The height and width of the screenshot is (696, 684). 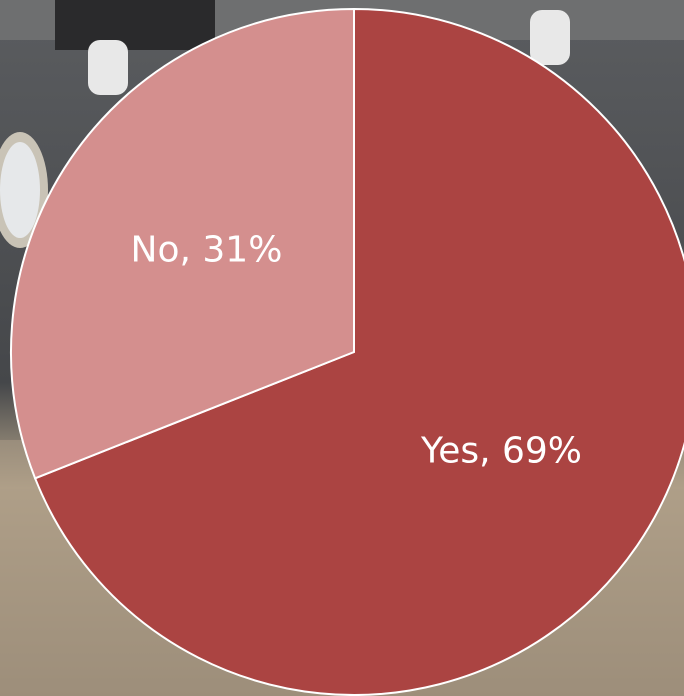 I want to click on slice-label: Yes, 69%, so click(x=501, y=450).